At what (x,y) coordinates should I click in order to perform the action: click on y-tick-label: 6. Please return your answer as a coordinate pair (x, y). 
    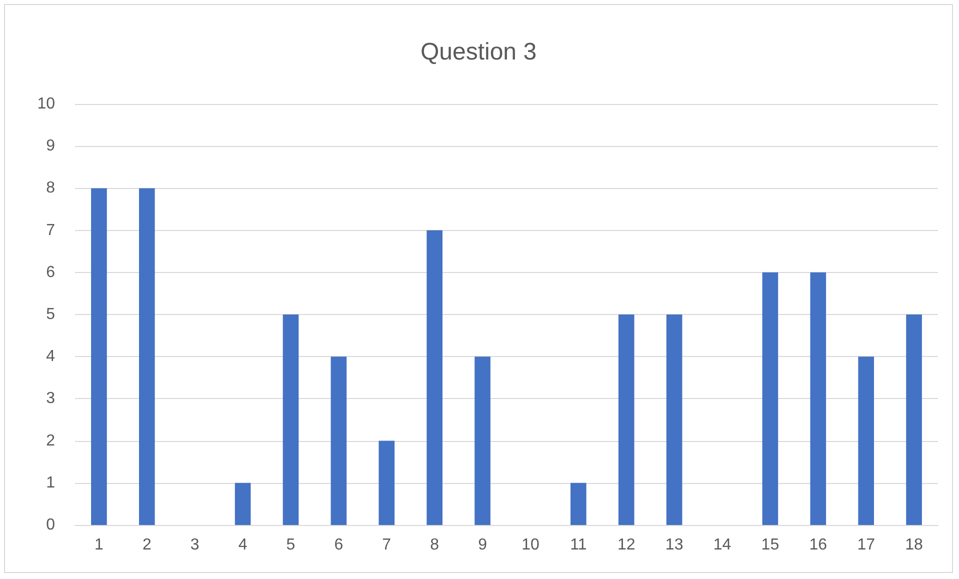
    Looking at the image, I should click on (51, 272).